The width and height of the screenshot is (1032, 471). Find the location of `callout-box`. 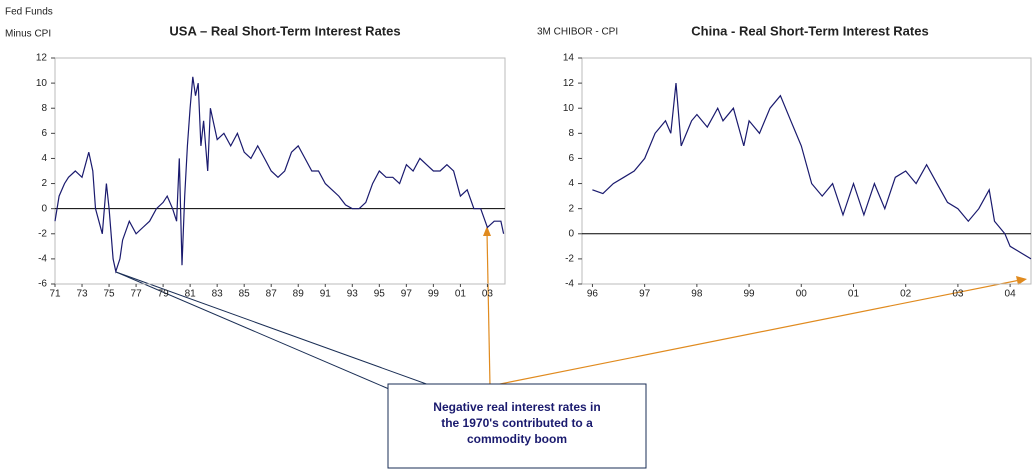

callout-box is located at coordinates (517, 426).